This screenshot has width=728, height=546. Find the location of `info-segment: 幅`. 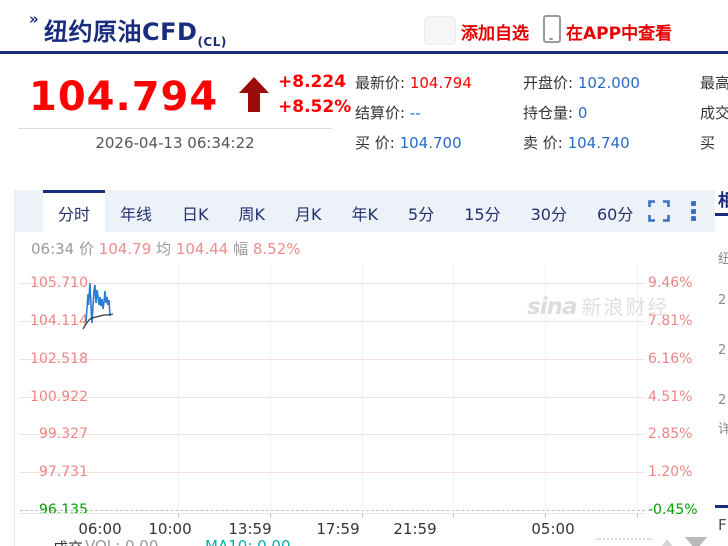

info-segment: 幅 is located at coordinates (240, 249).